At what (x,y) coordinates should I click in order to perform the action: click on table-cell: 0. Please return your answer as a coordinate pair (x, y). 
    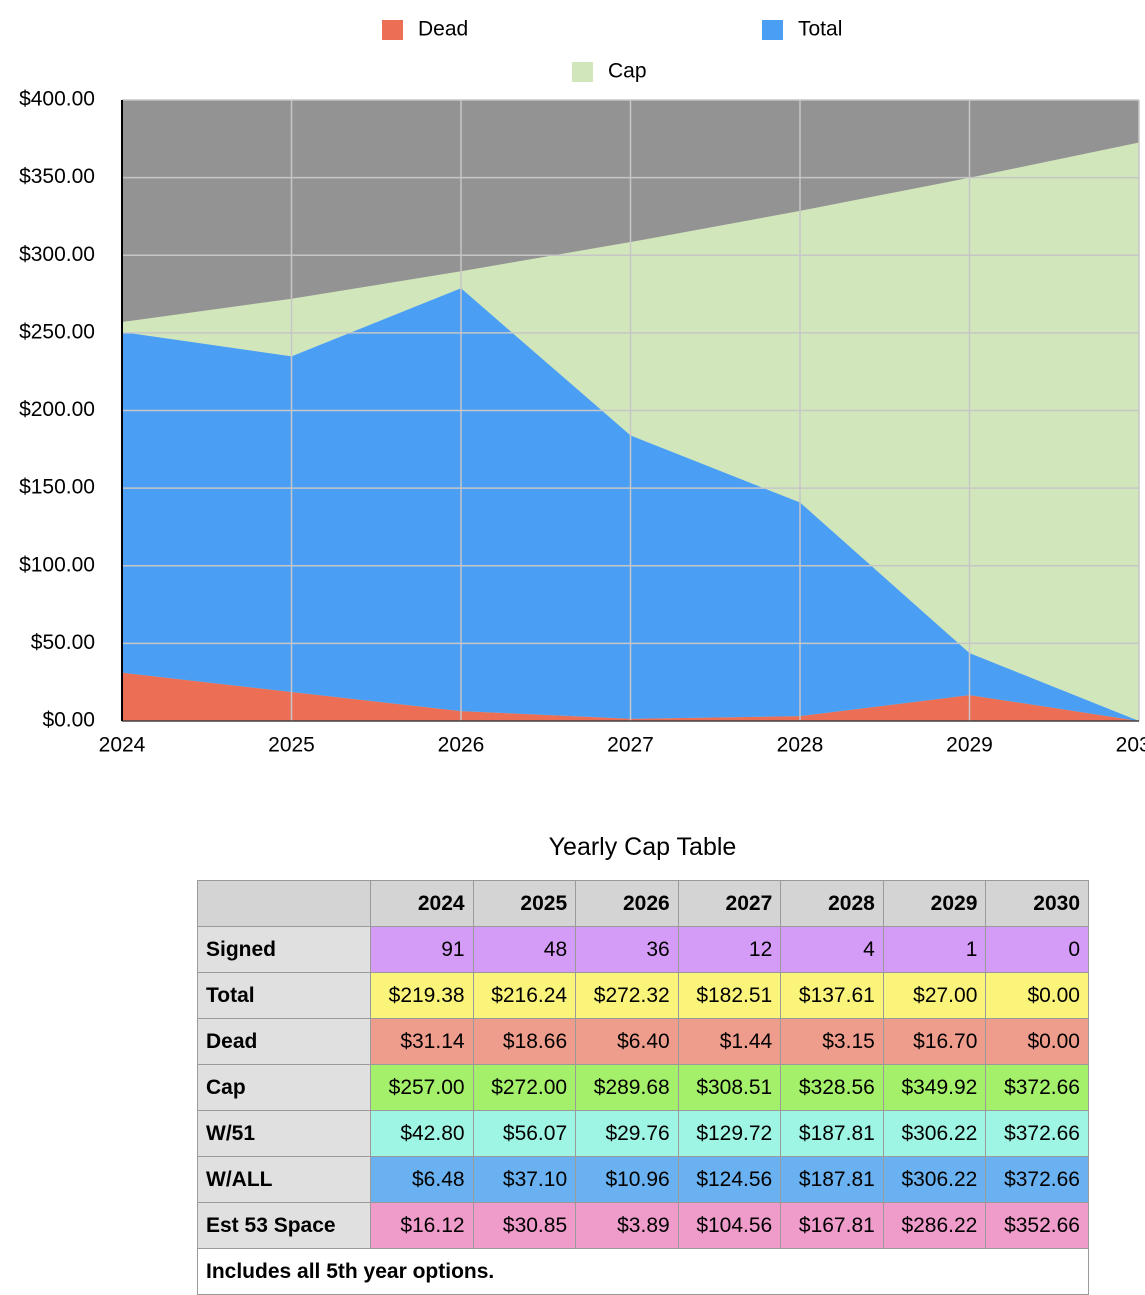
    Looking at the image, I should click on (1037, 949).